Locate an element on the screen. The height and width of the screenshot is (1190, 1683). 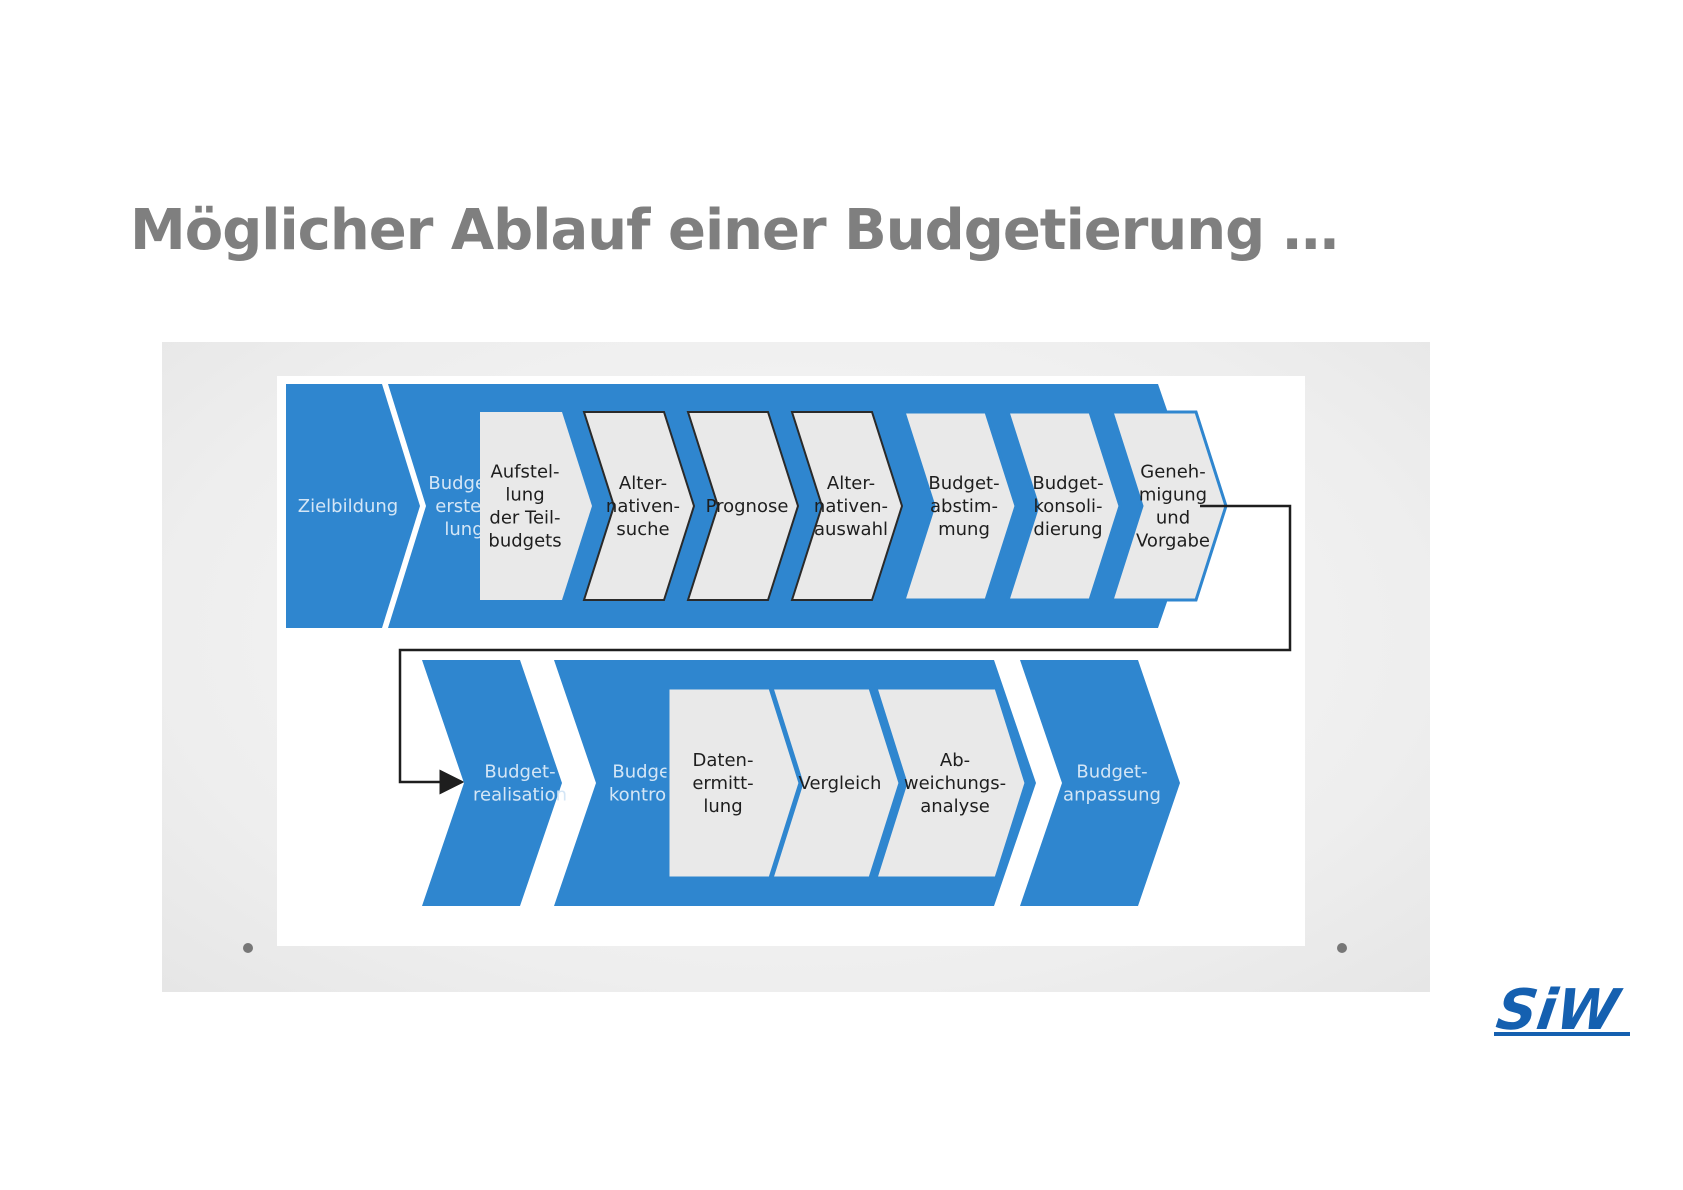
budgeterstellung-label-line: erstel- is located at coordinates (463, 506).